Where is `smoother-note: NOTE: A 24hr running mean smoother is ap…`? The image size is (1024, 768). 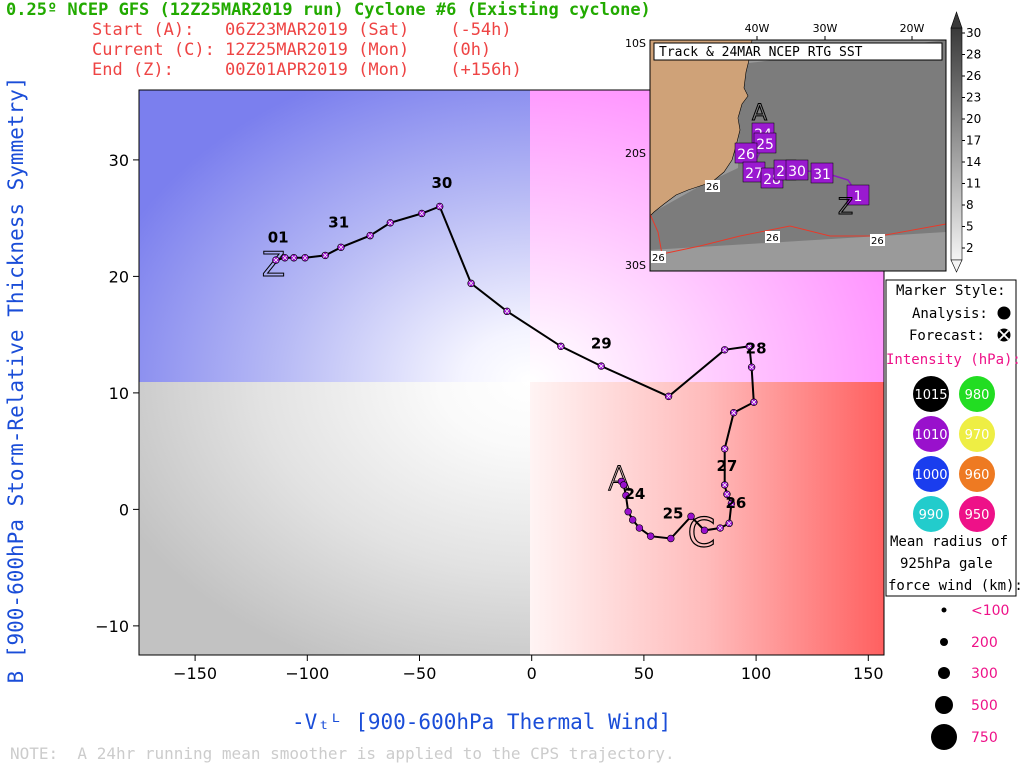
smoother-note: NOTE: A 24hr running mean smoother is ap… is located at coordinates (342, 753).